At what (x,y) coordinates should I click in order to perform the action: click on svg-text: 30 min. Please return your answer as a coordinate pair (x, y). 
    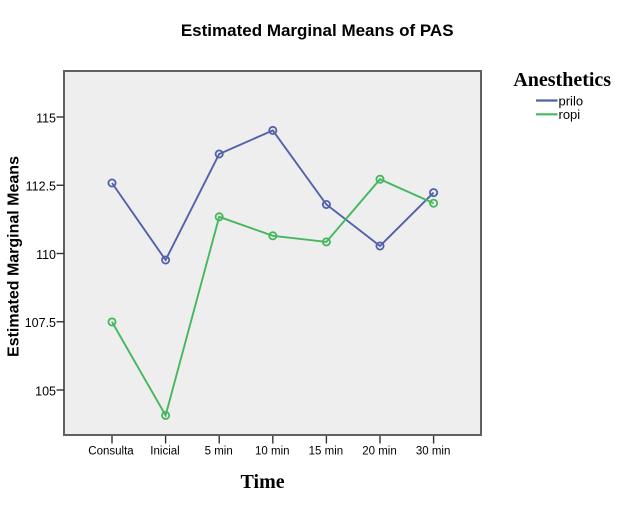
    Looking at the image, I should click on (433, 452).